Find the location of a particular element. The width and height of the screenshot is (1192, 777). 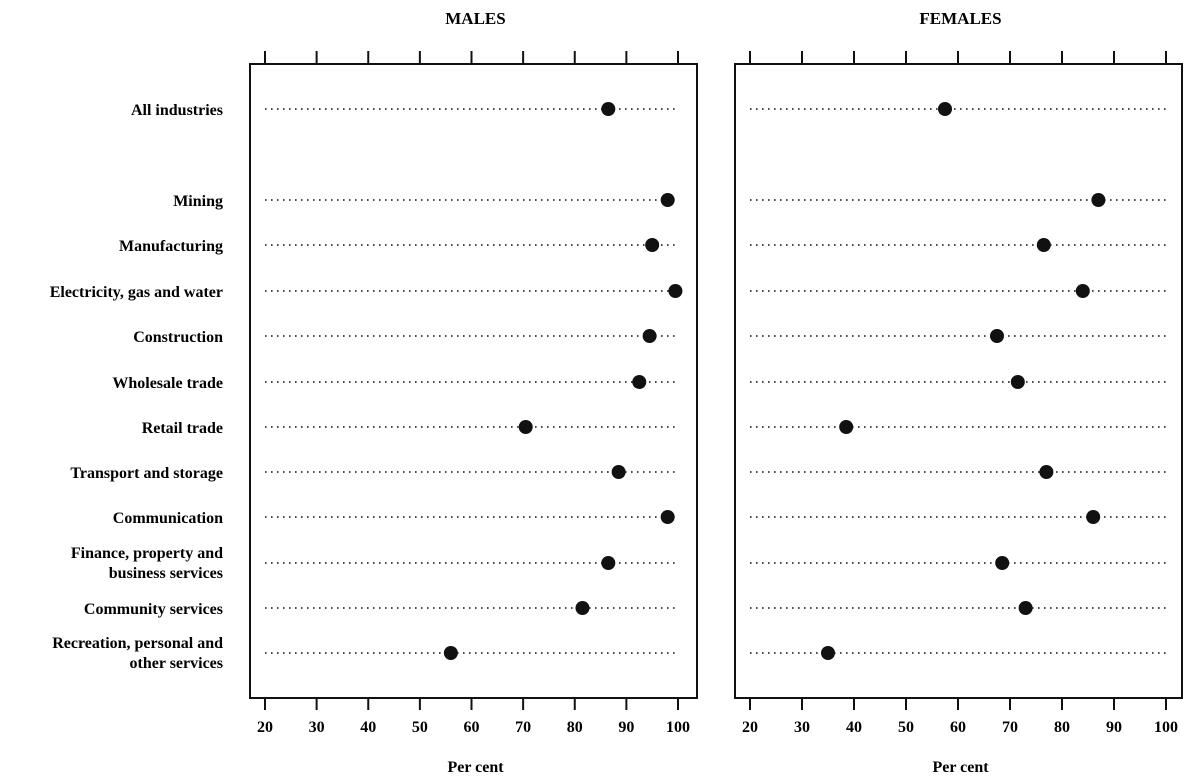

category-label: Community services is located at coordinates (153, 609).